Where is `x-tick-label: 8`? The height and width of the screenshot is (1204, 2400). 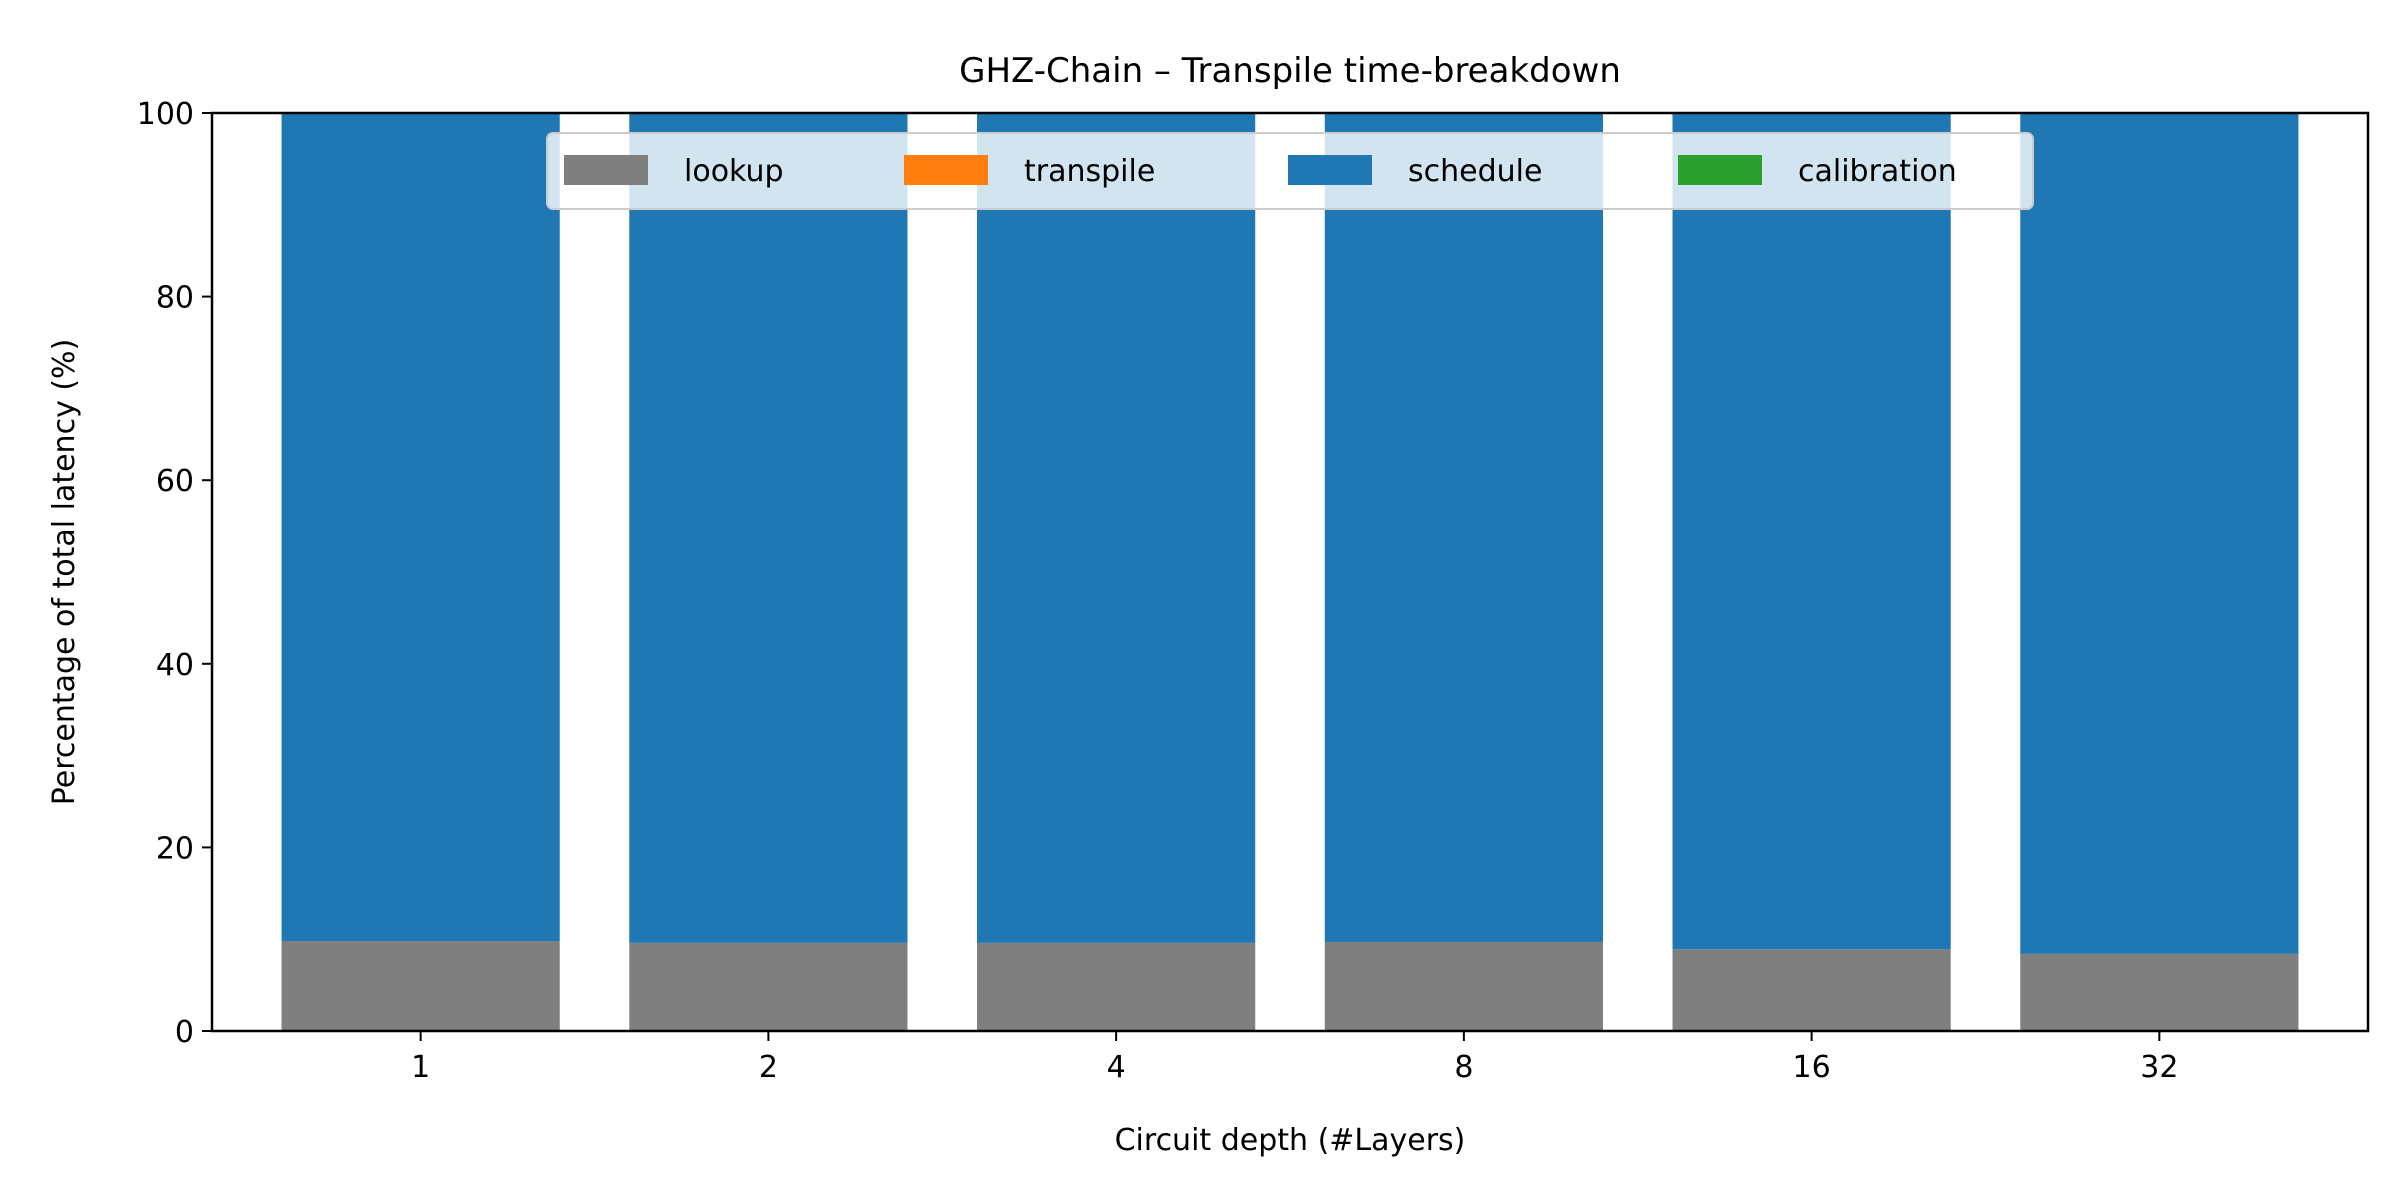 x-tick-label: 8 is located at coordinates (1463, 1067).